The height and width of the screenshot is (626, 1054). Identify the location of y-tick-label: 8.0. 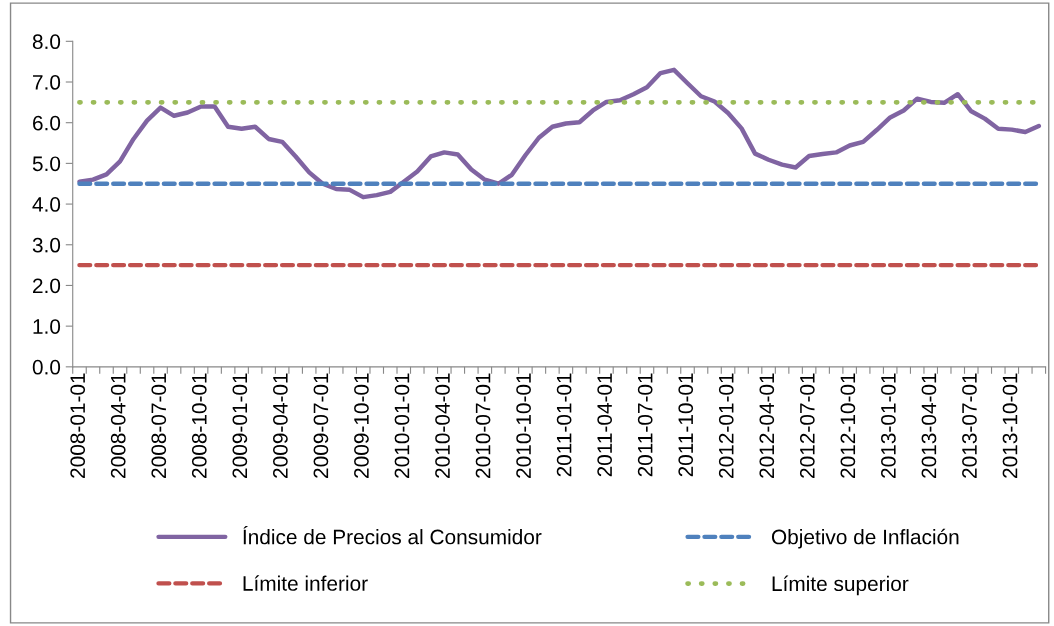
(46, 42).